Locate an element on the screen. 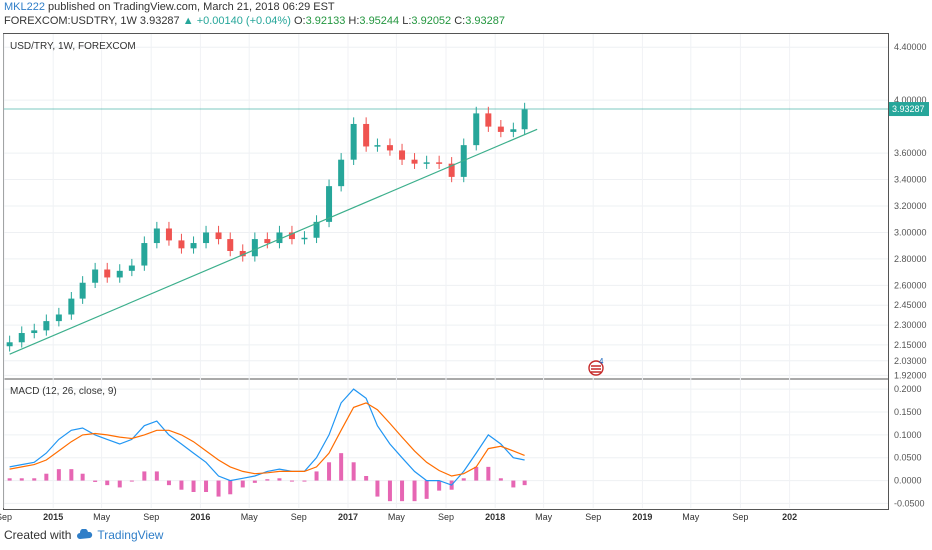 The width and height of the screenshot is (932, 550). price-tick-label: 3.00000 is located at coordinates (910, 232).